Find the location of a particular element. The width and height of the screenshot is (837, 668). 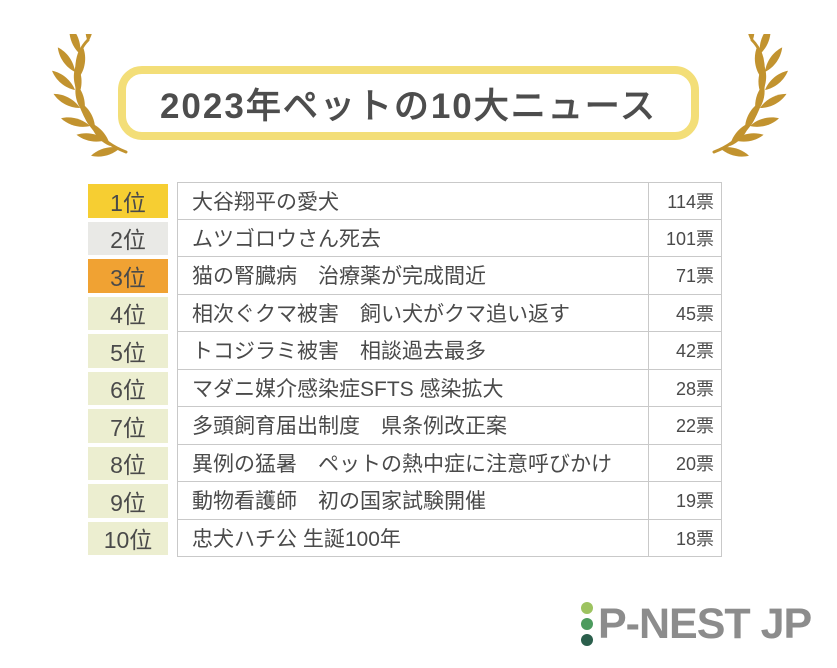

title-banner: 2023年ペットの10大ニュース is located at coordinates (408, 103).